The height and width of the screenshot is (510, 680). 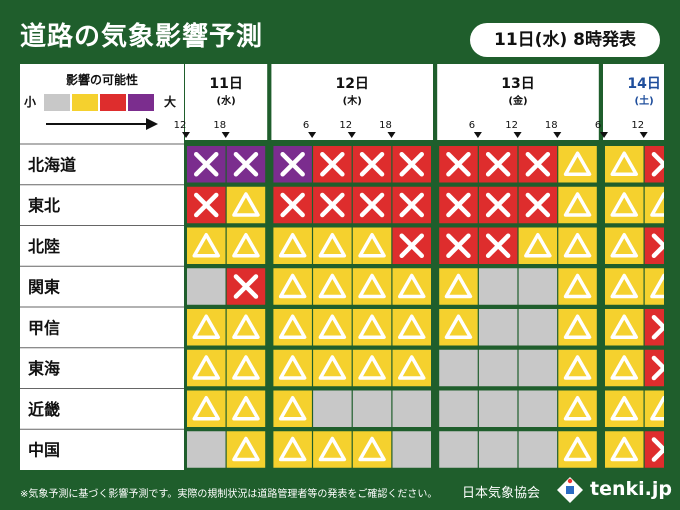 What do you see at coordinates (517, 84) in the screenshot?
I see `day-date-label: 13日` at bounding box center [517, 84].